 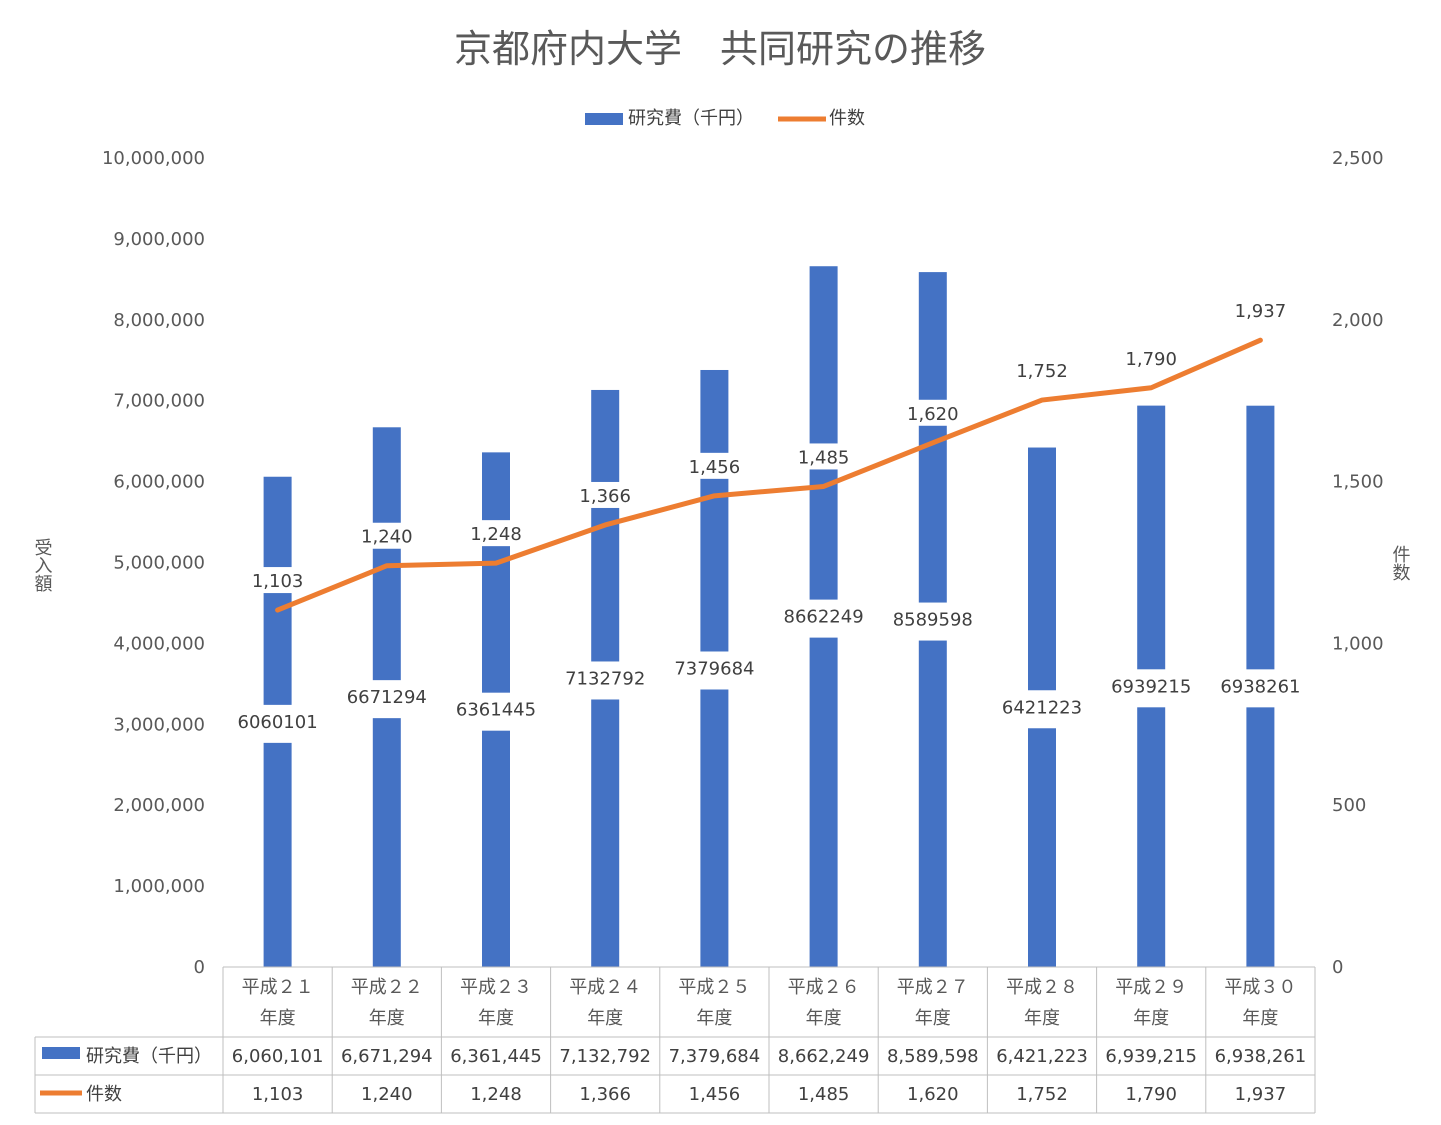 I want to click on bar-data-label: 6361445, so click(x=496, y=710).